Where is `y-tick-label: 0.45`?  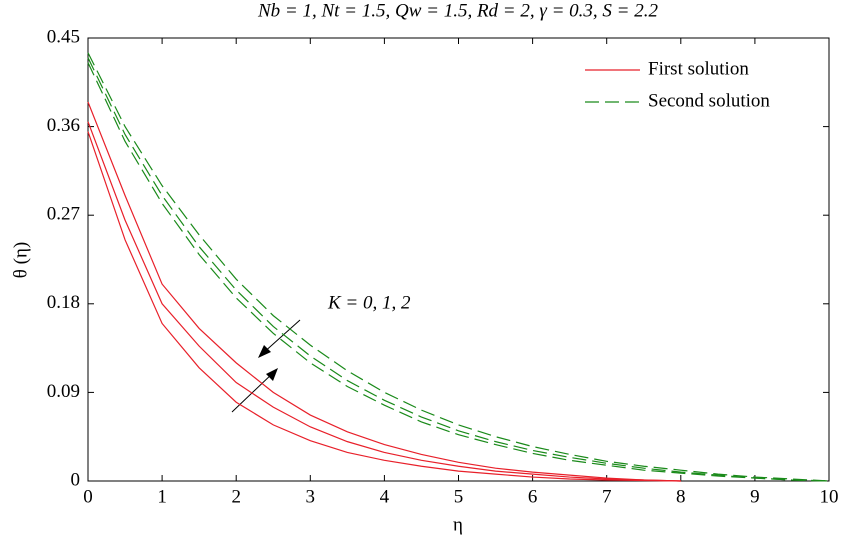
y-tick-label: 0.45 is located at coordinates (63, 36).